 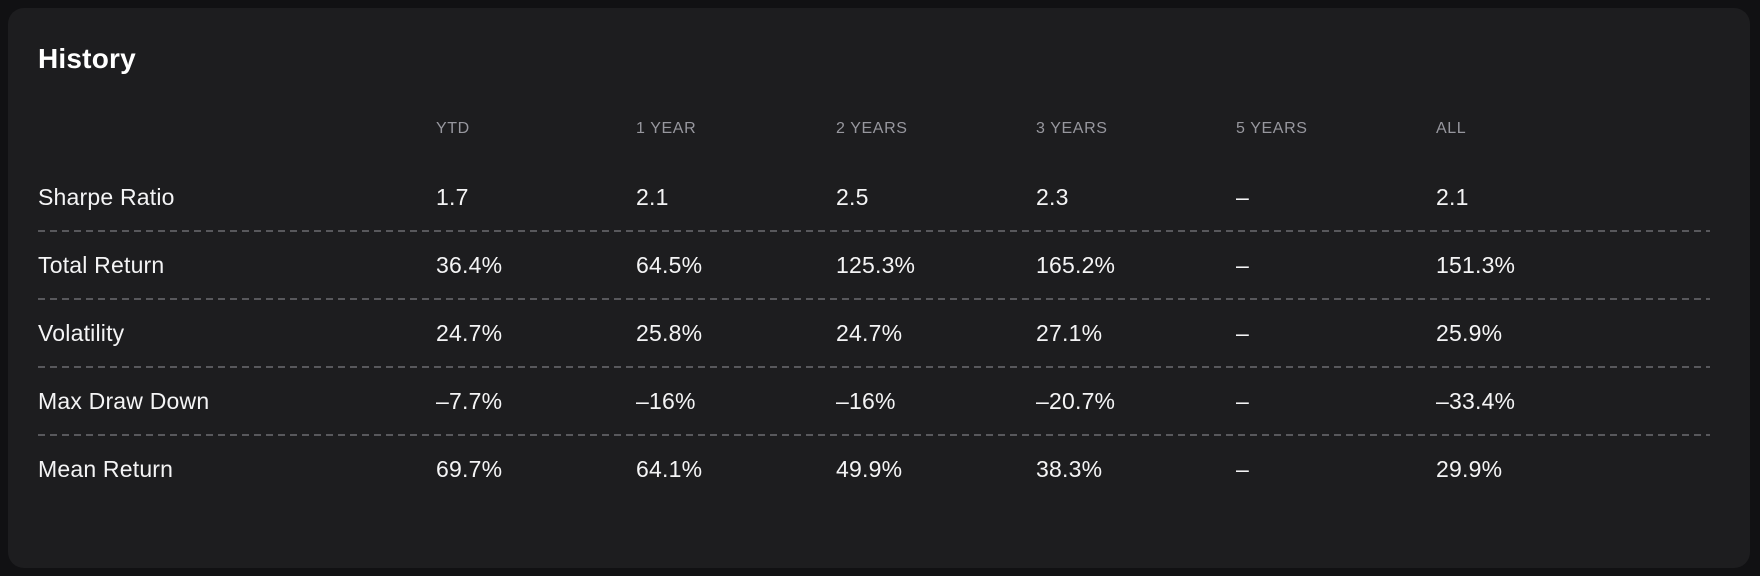 I want to click on value-cell: 25.8%, so click(x=669, y=332).